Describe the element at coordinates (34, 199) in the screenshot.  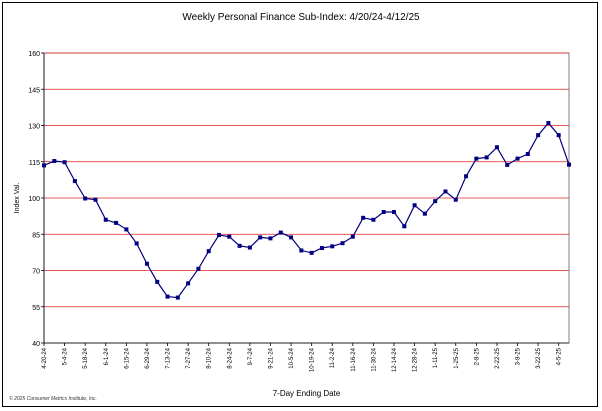
I see `y-tick-label: 100` at that location.